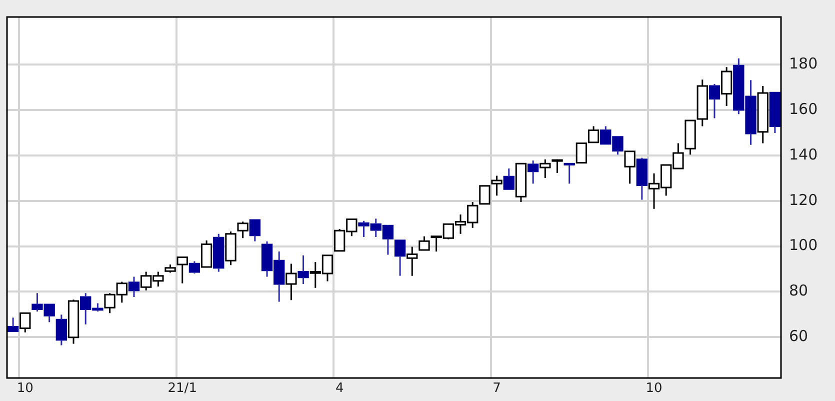  Describe the element at coordinates (496, 388) in the screenshot. I see `x-tick-label: 7` at that location.